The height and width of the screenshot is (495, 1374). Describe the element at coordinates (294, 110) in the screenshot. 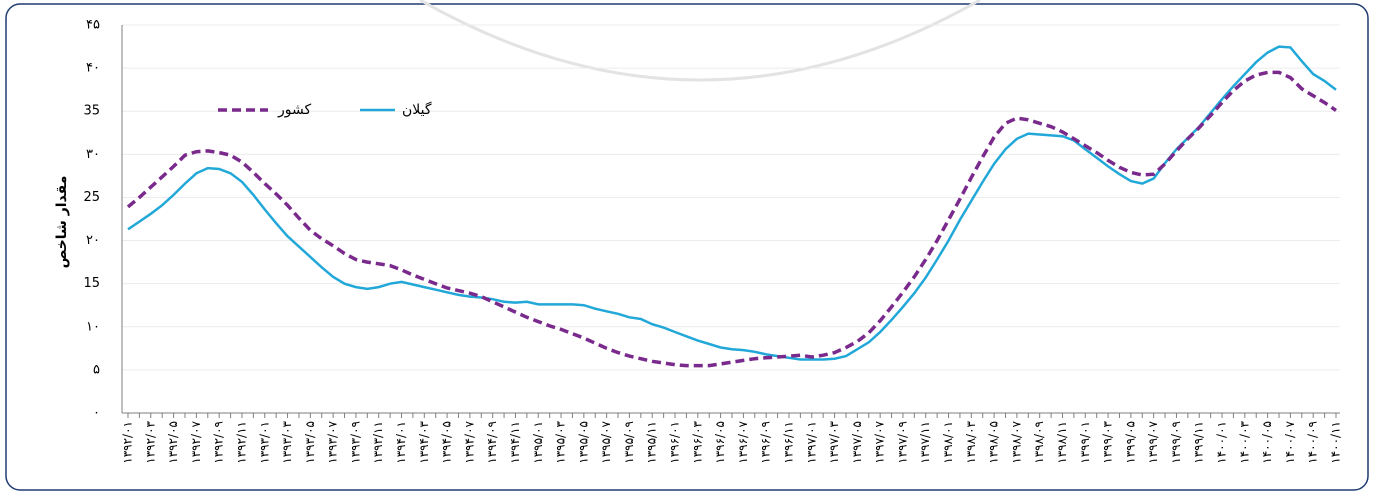

I see `legend-label: کشور` at that location.